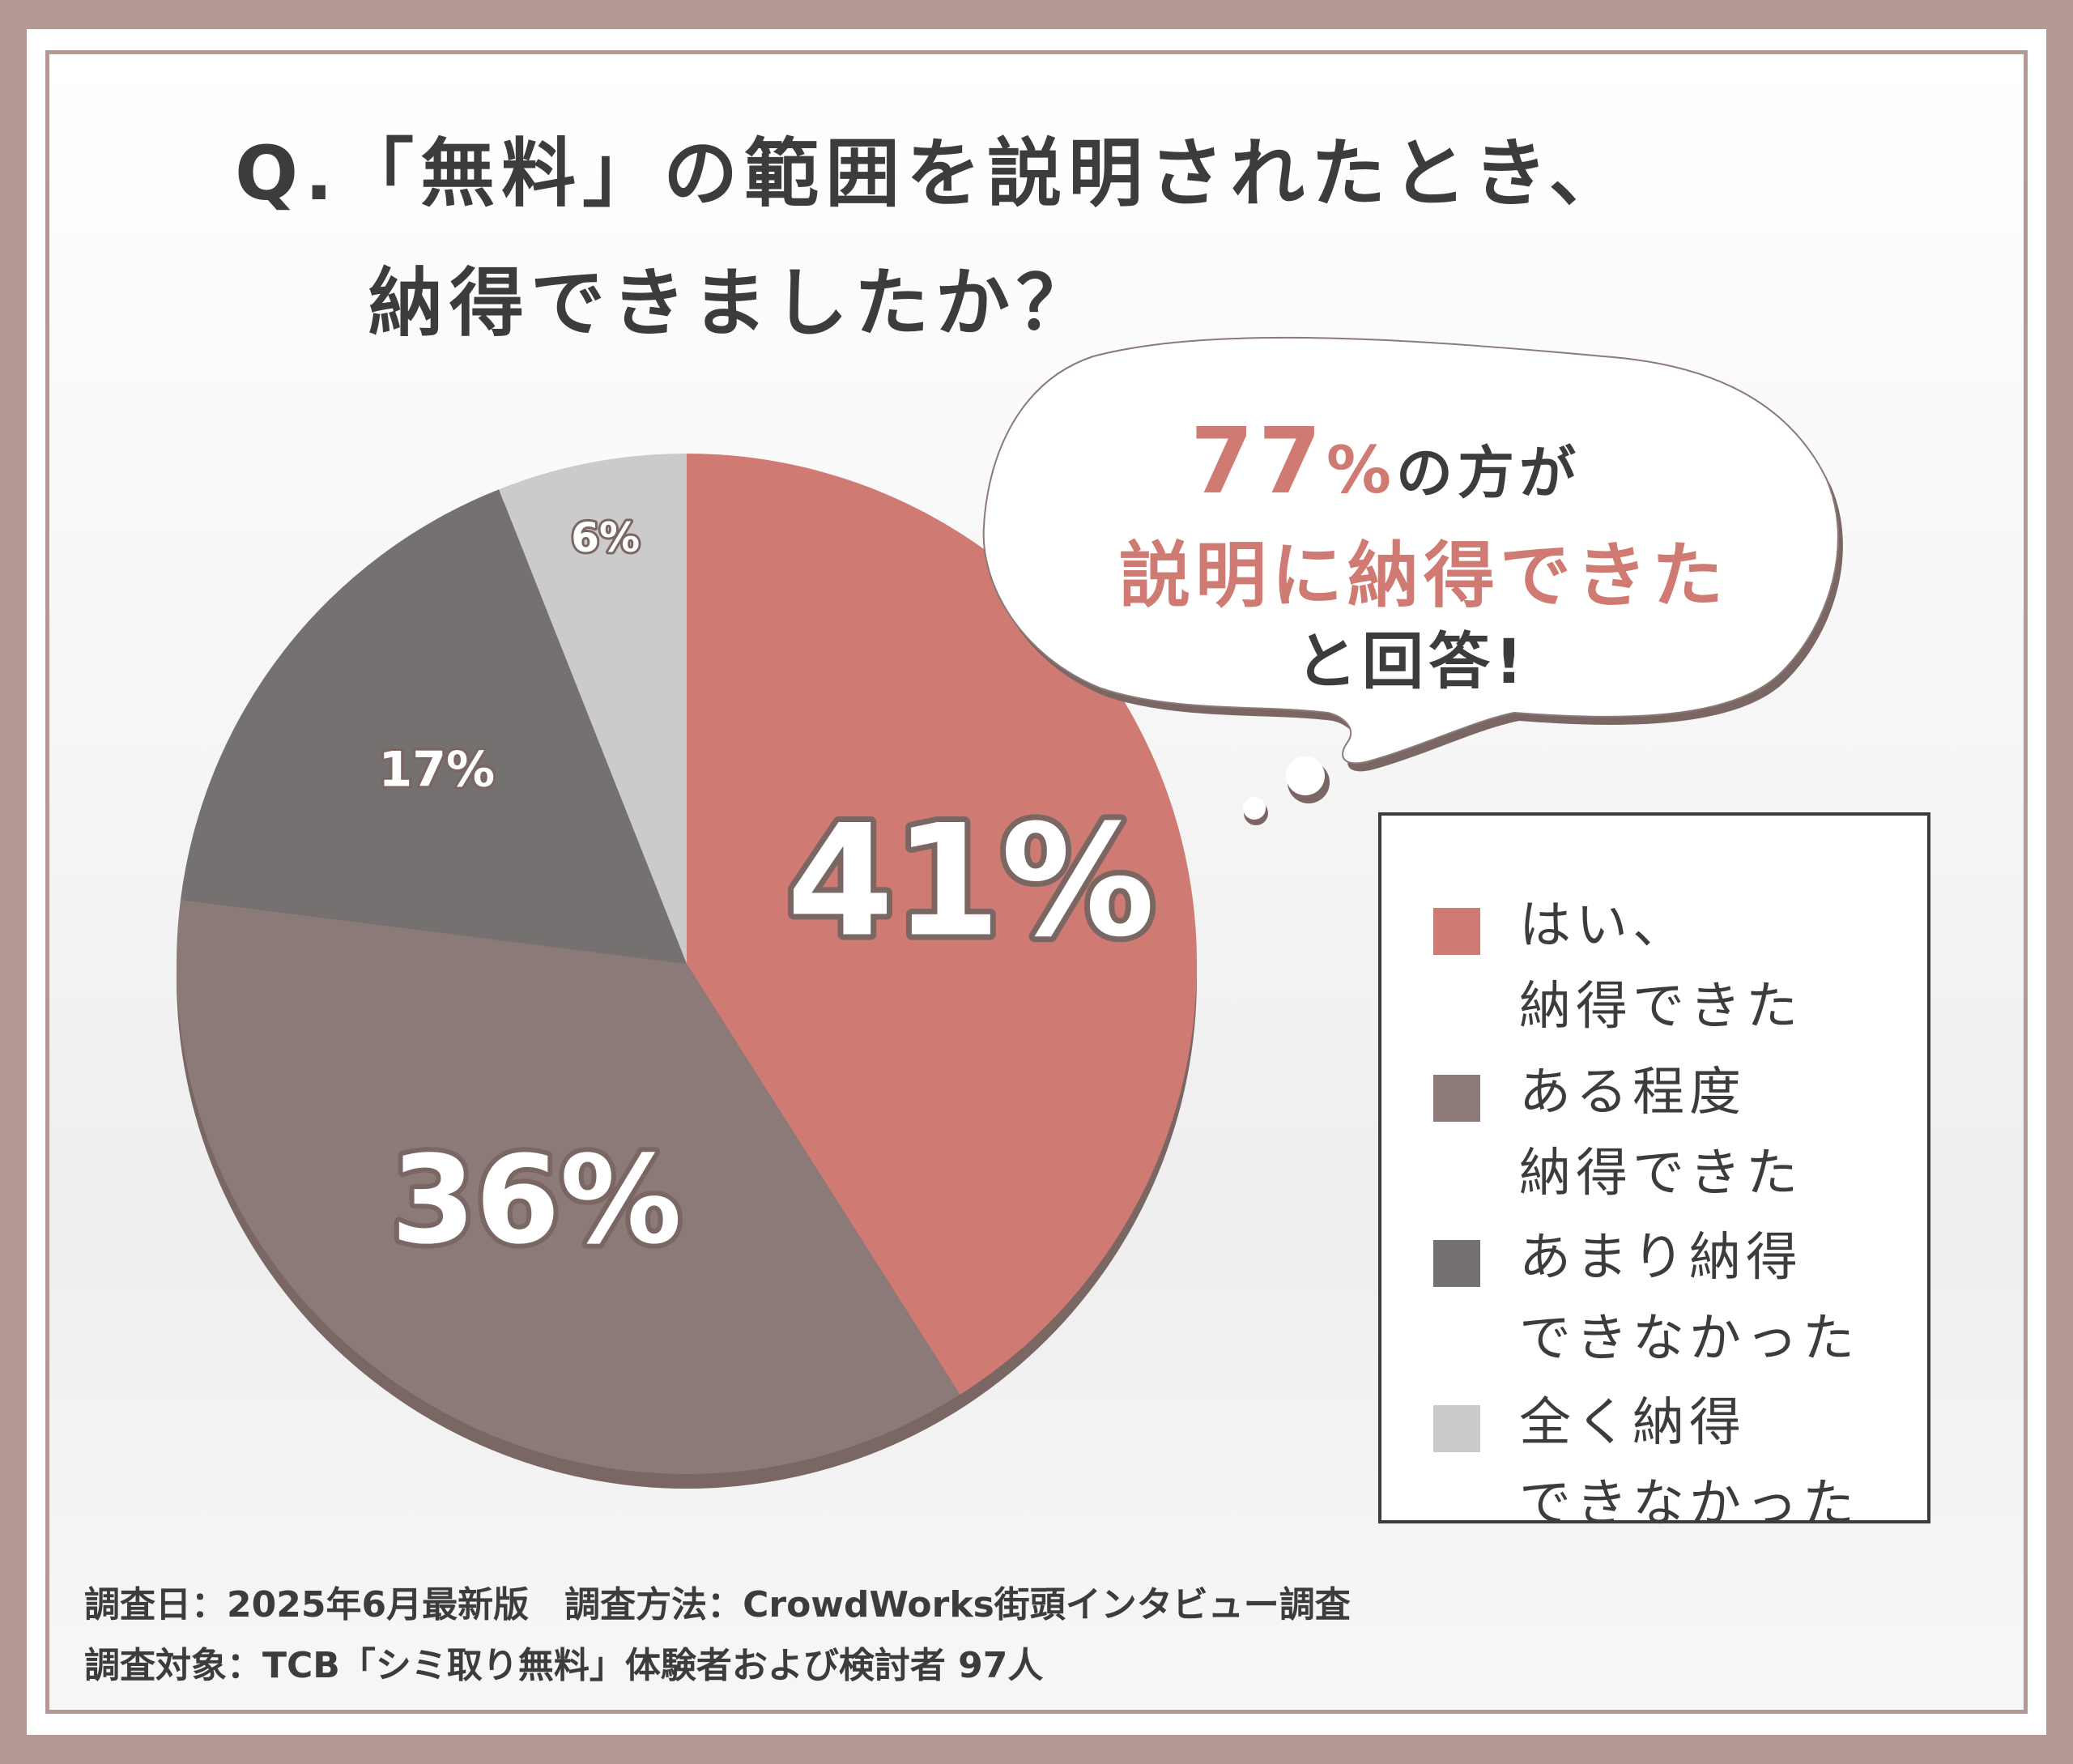 The height and width of the screenshot is (1764, 2073). Describe the element at coordinates (593, 709) in the screenshot. I see `pie-slice-not-at-all` at that location.